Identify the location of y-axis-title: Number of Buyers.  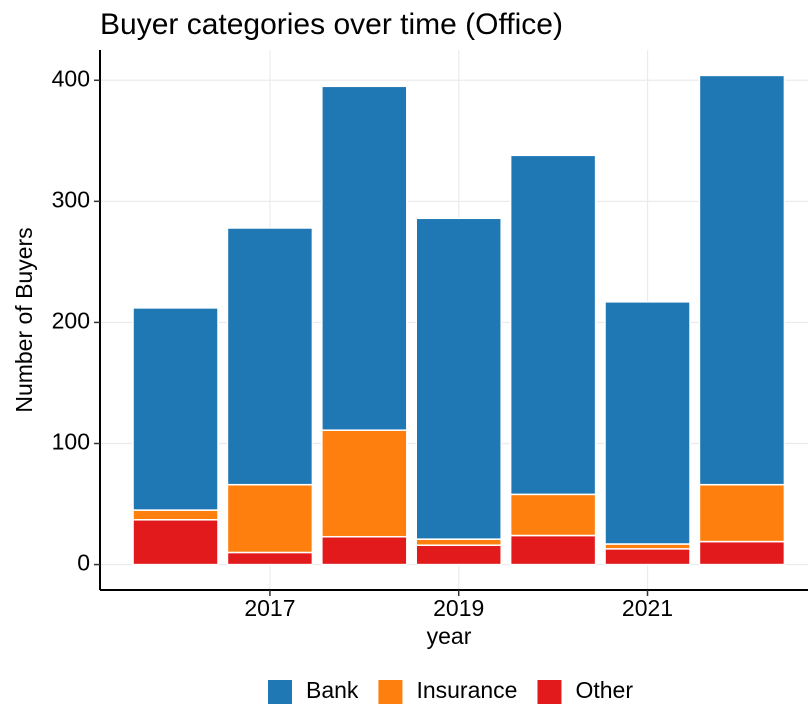
(24, 319).